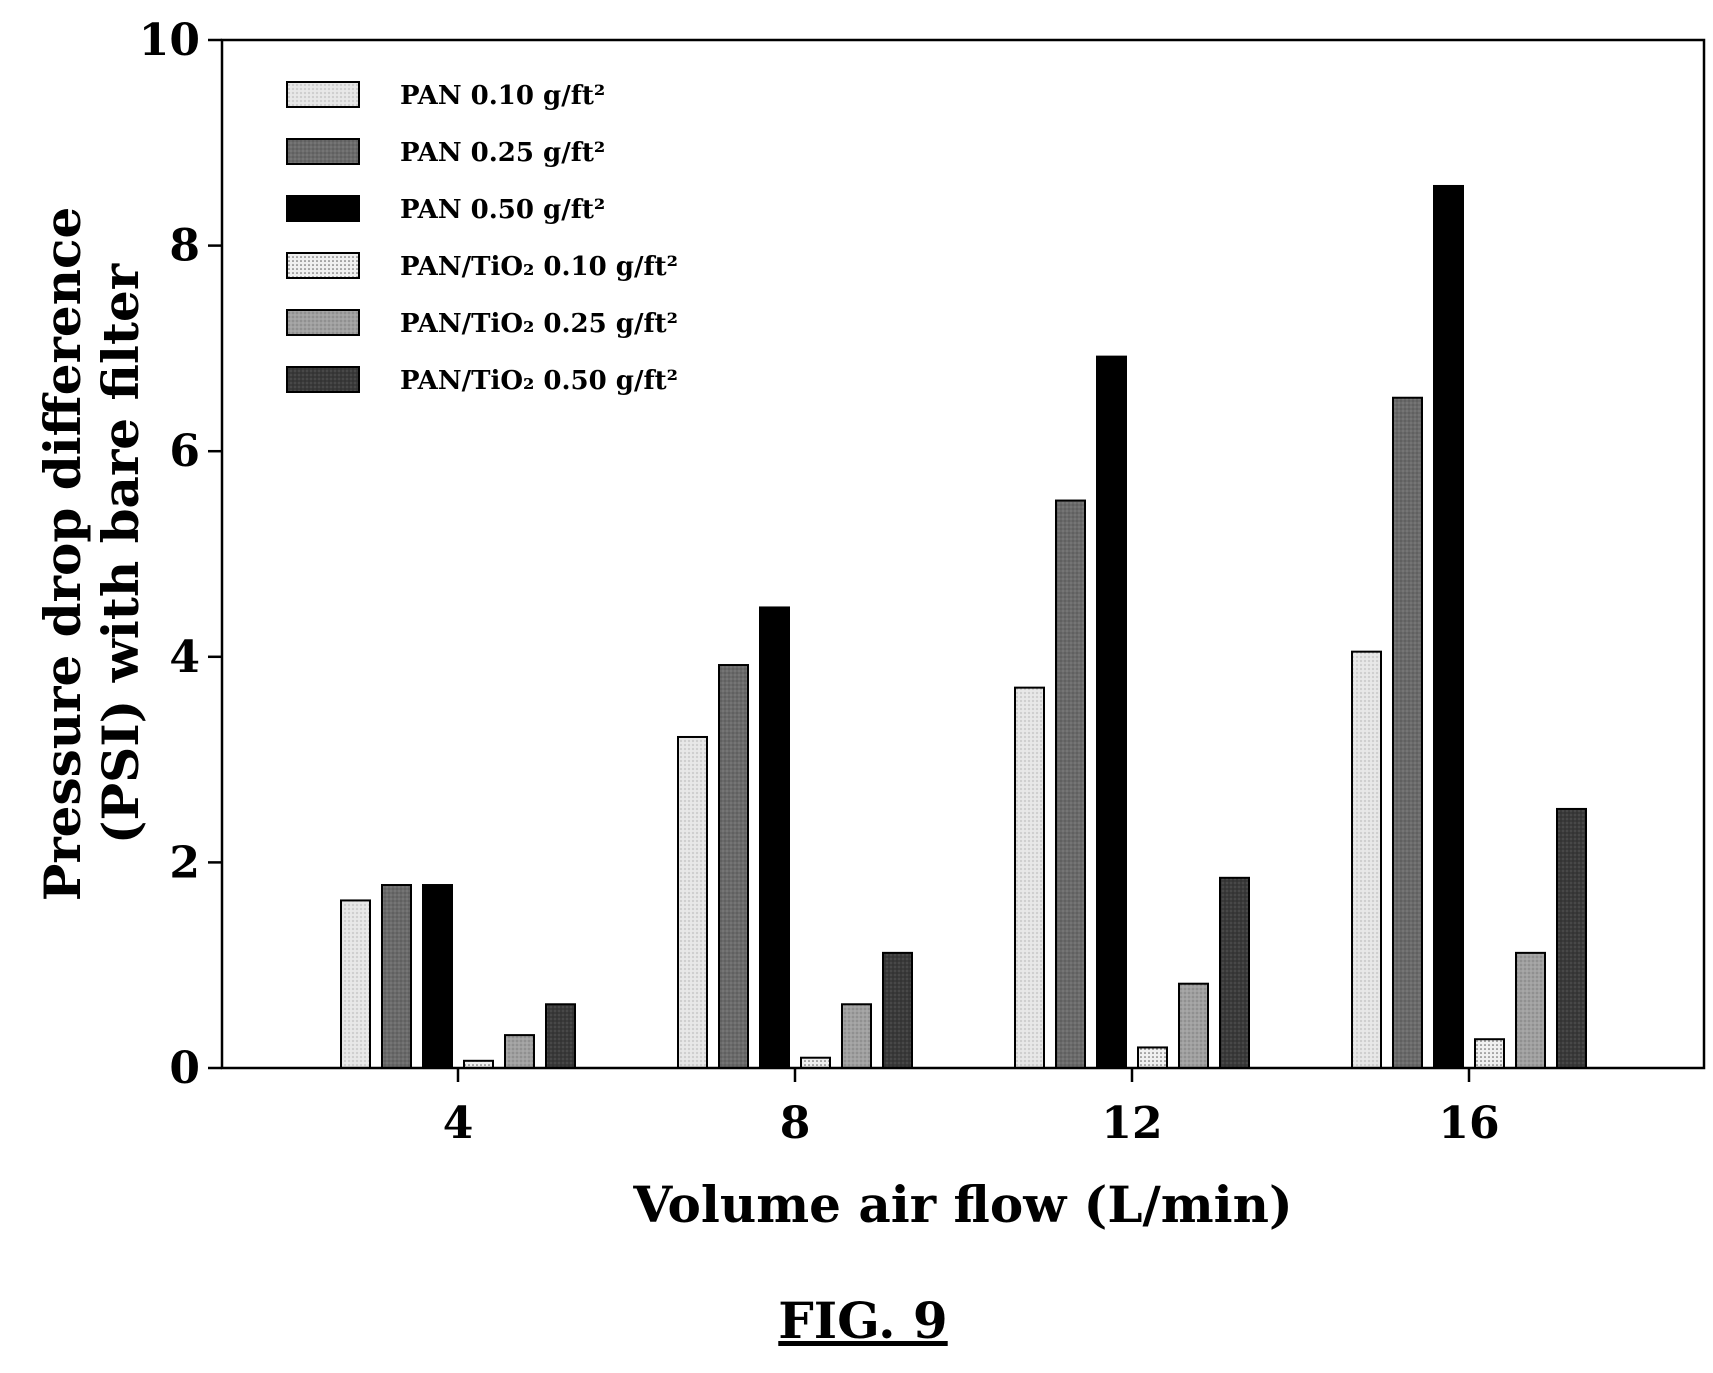 The width and height of the screenshot is (1713, 1373). I want to click on y-axis-title-line2: (PSI) with bare filter, so click(120, 553).